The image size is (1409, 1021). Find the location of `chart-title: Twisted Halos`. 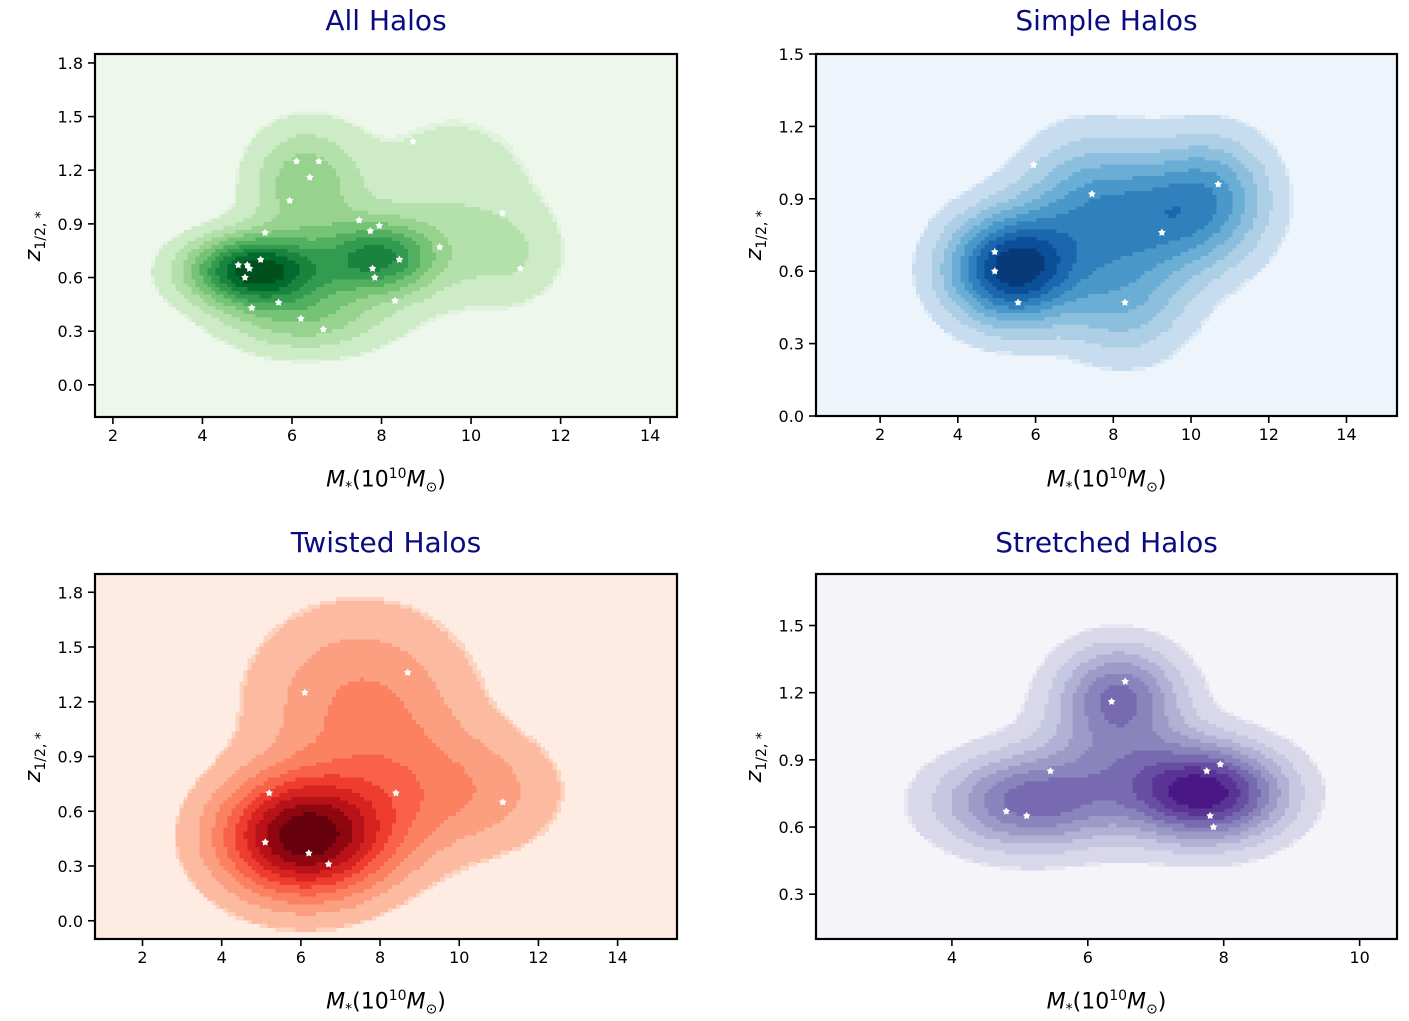

chart-title: Twisted Halos is located at coordinates (386, 542).